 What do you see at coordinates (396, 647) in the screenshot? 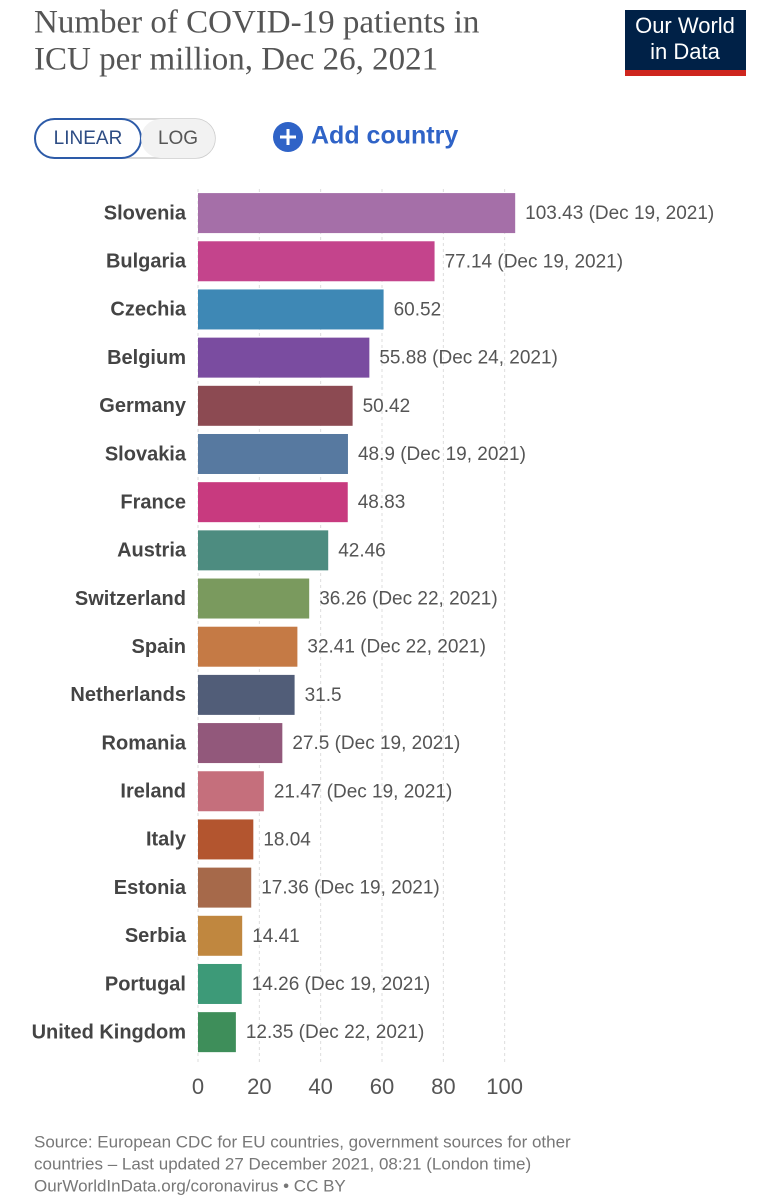
I see `data-label: 32.41 (Dec 22, 2021)` at bounding box center [396, 647].